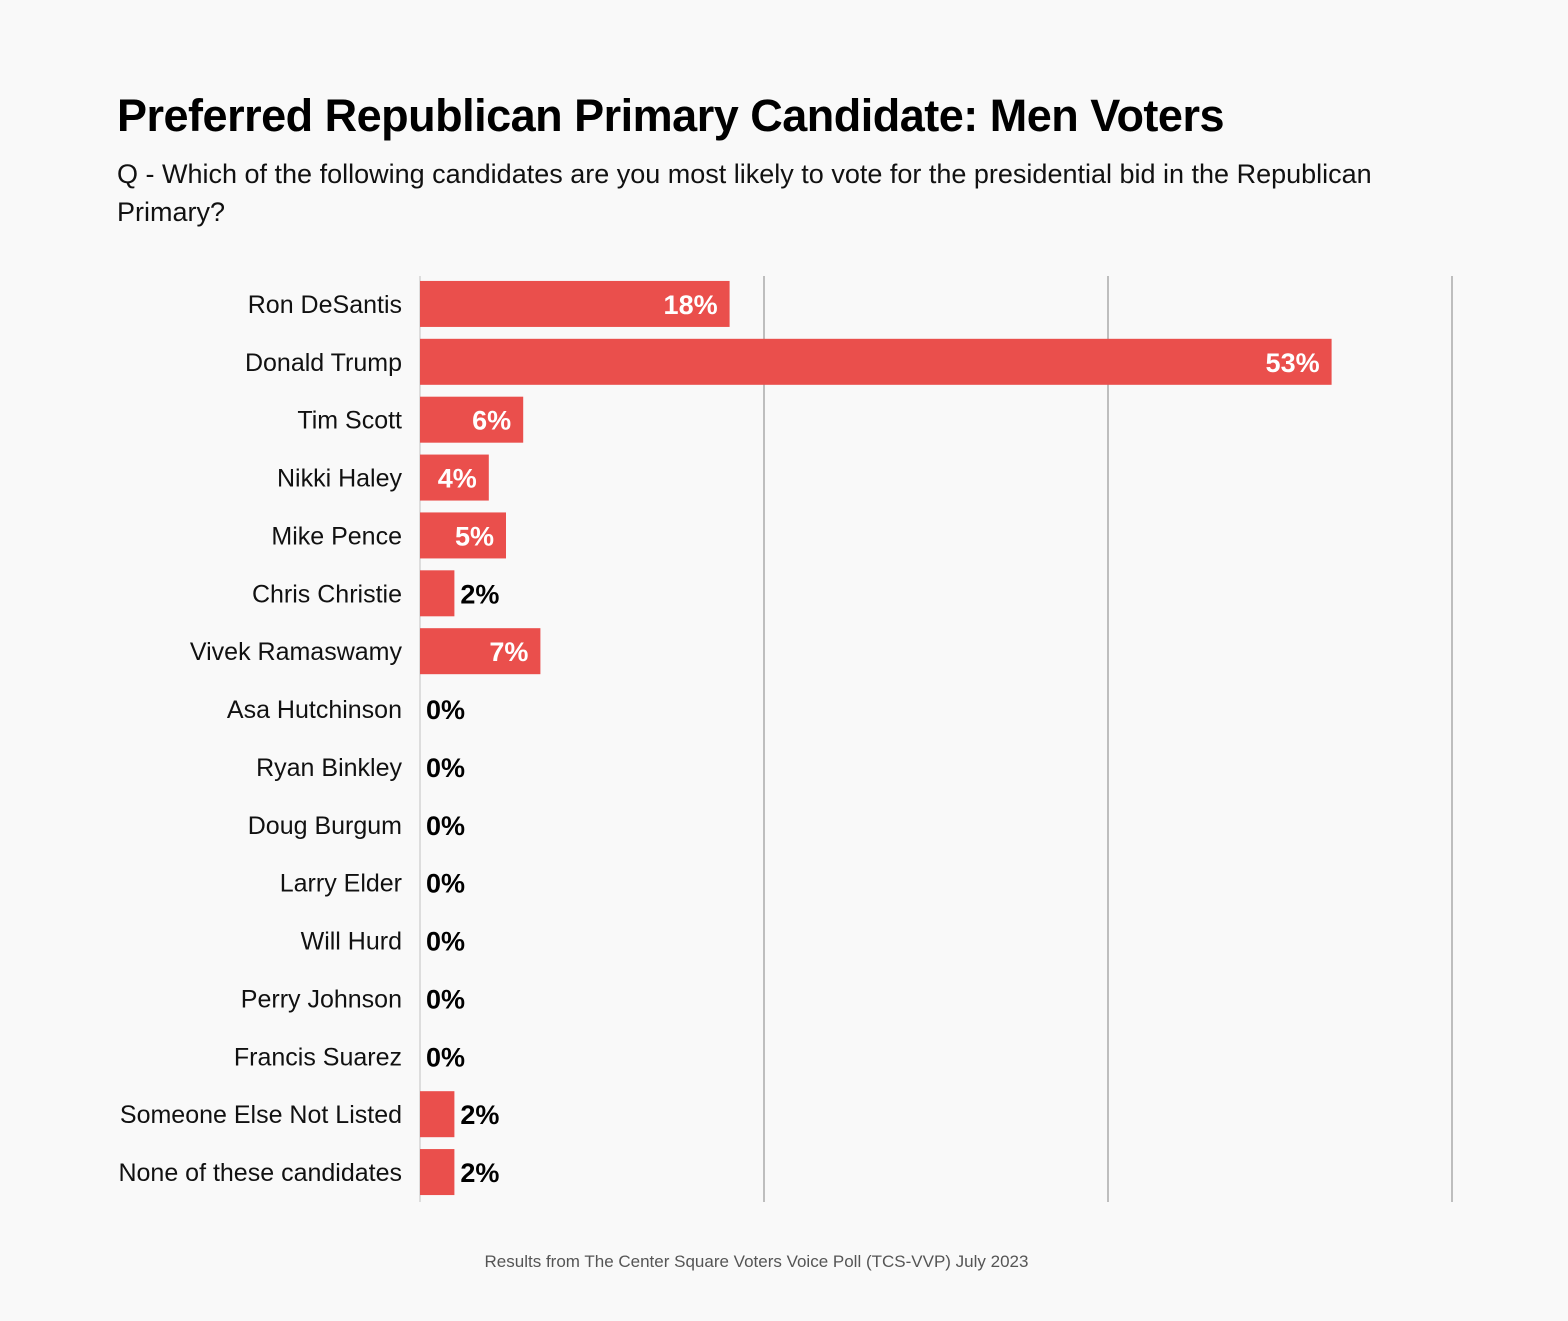 This screenshot has height=1321, width=1568. I want to click on category-label: Vivek Ramaswamy, so click(296, 652).